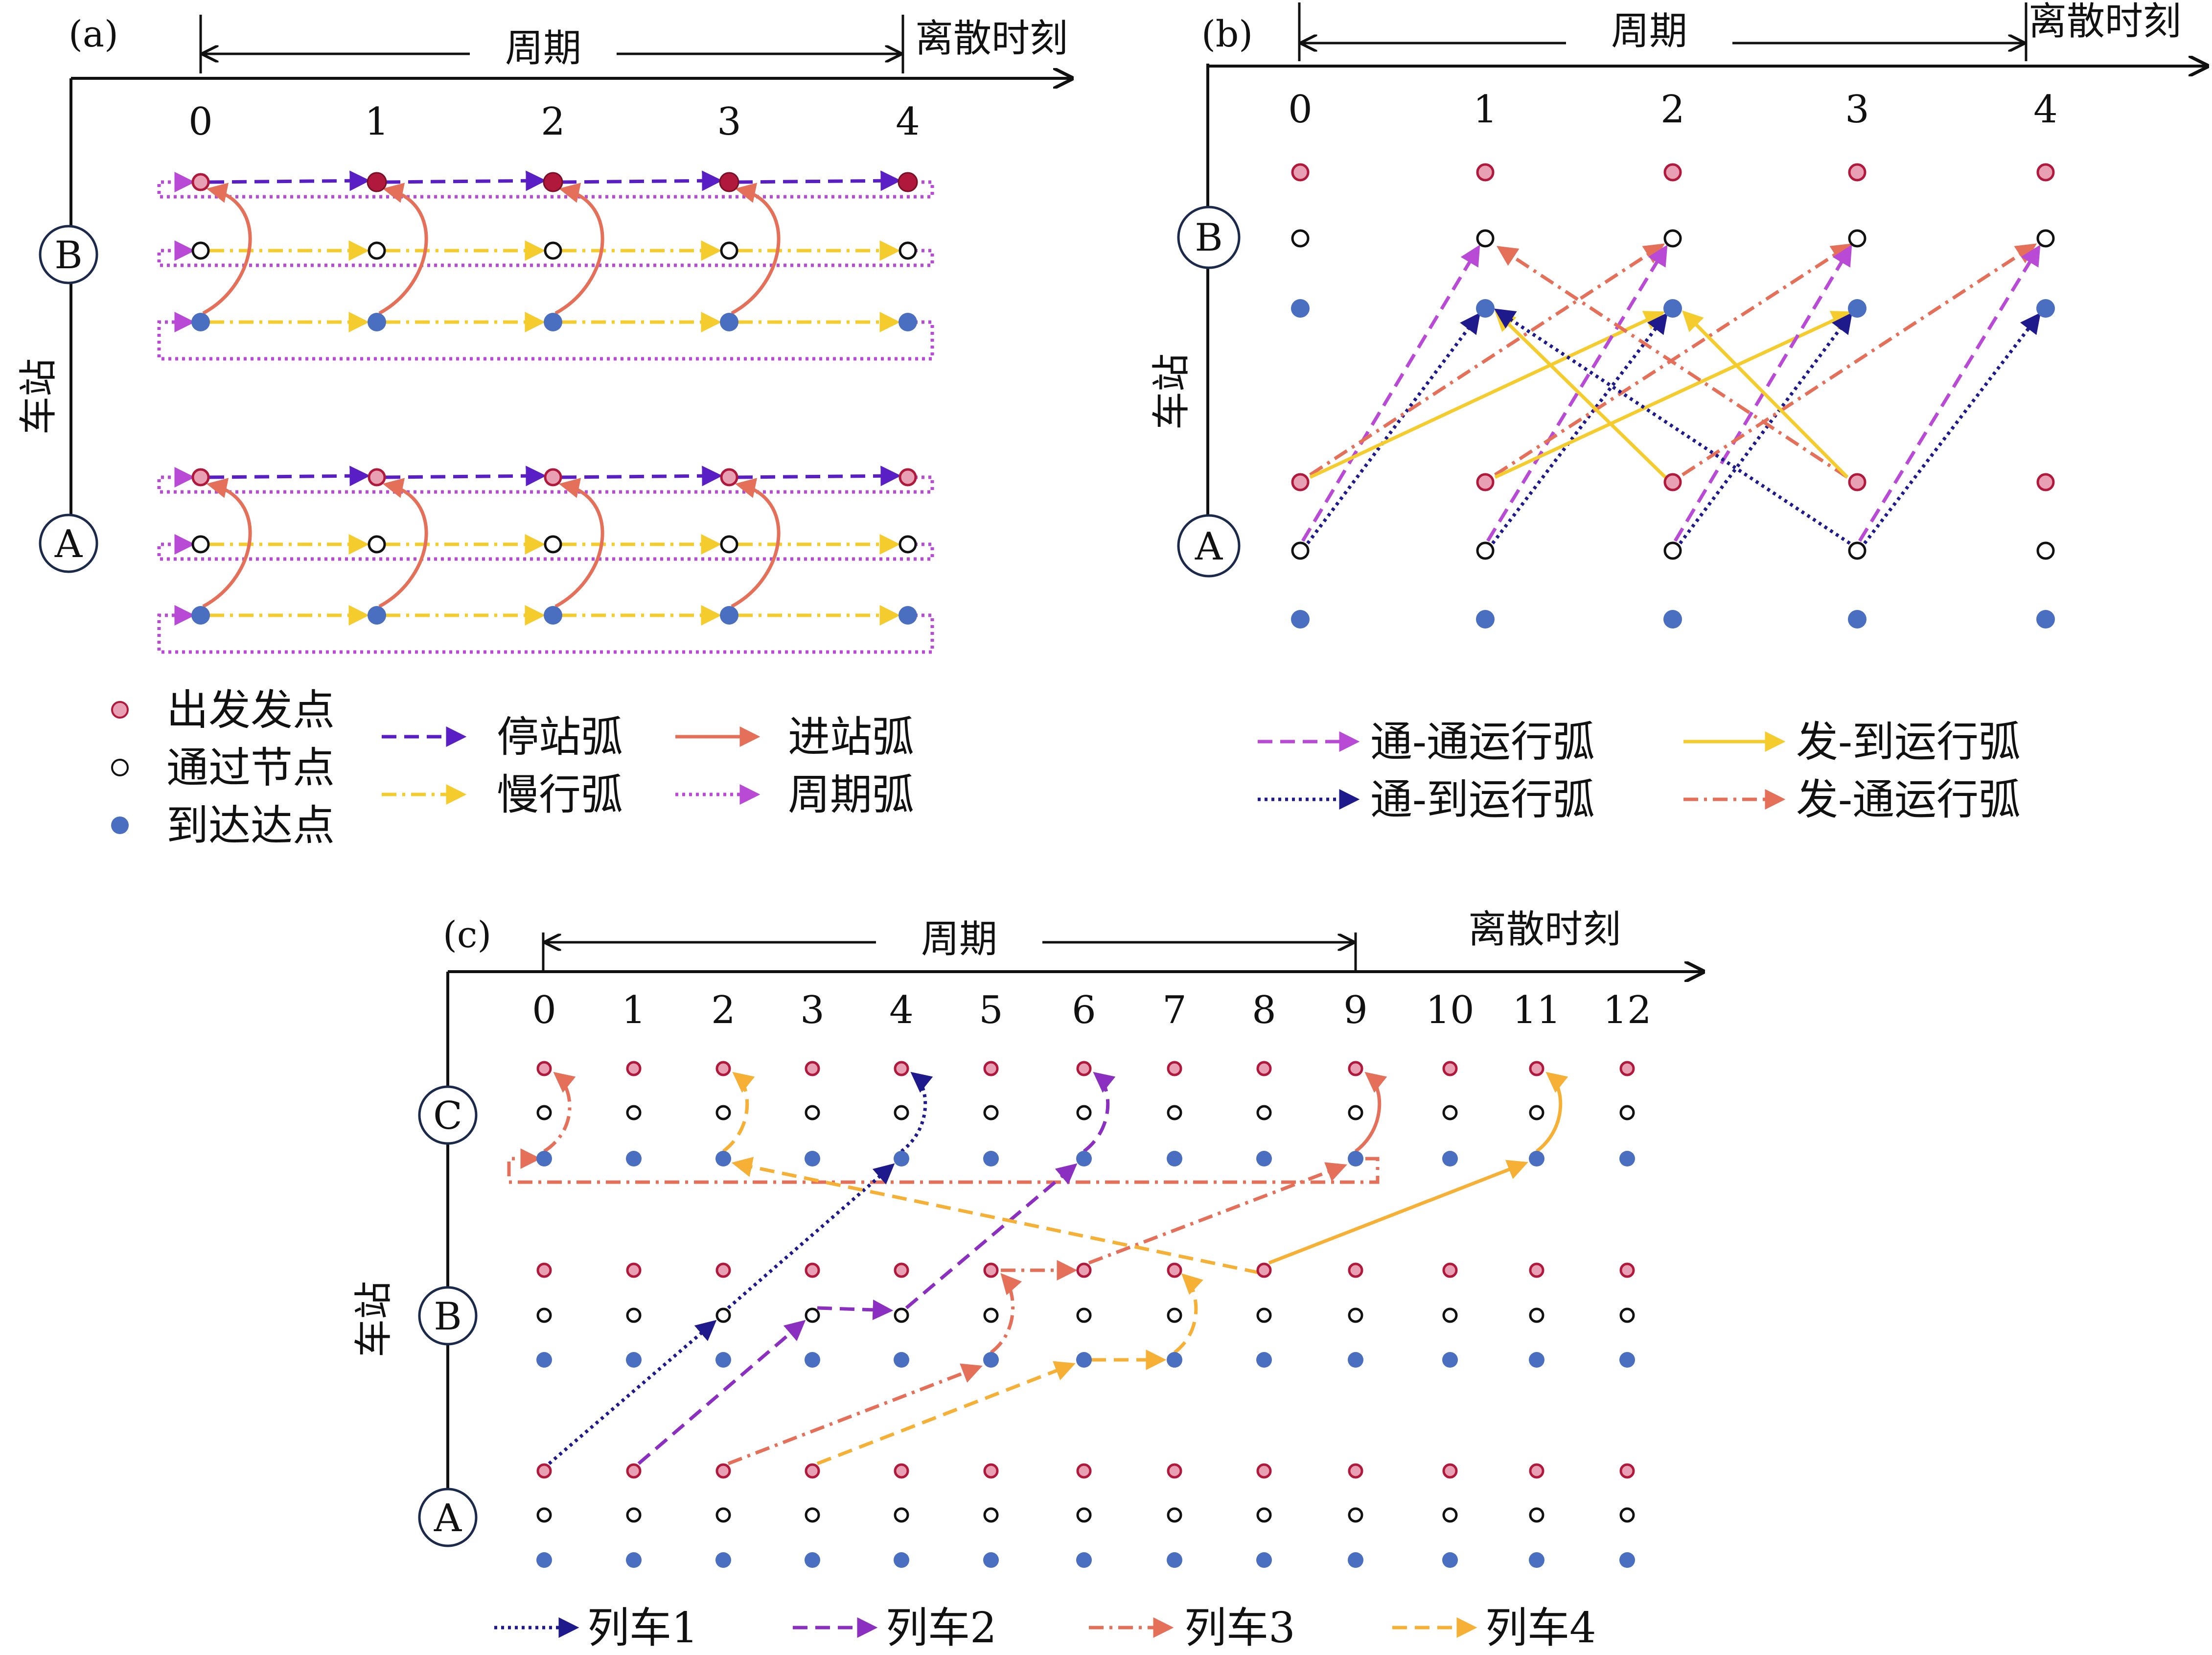  What do you see at coordinates (545, 253) in the screenshot?
I see `period-arc` at bounding box center [545, 253].